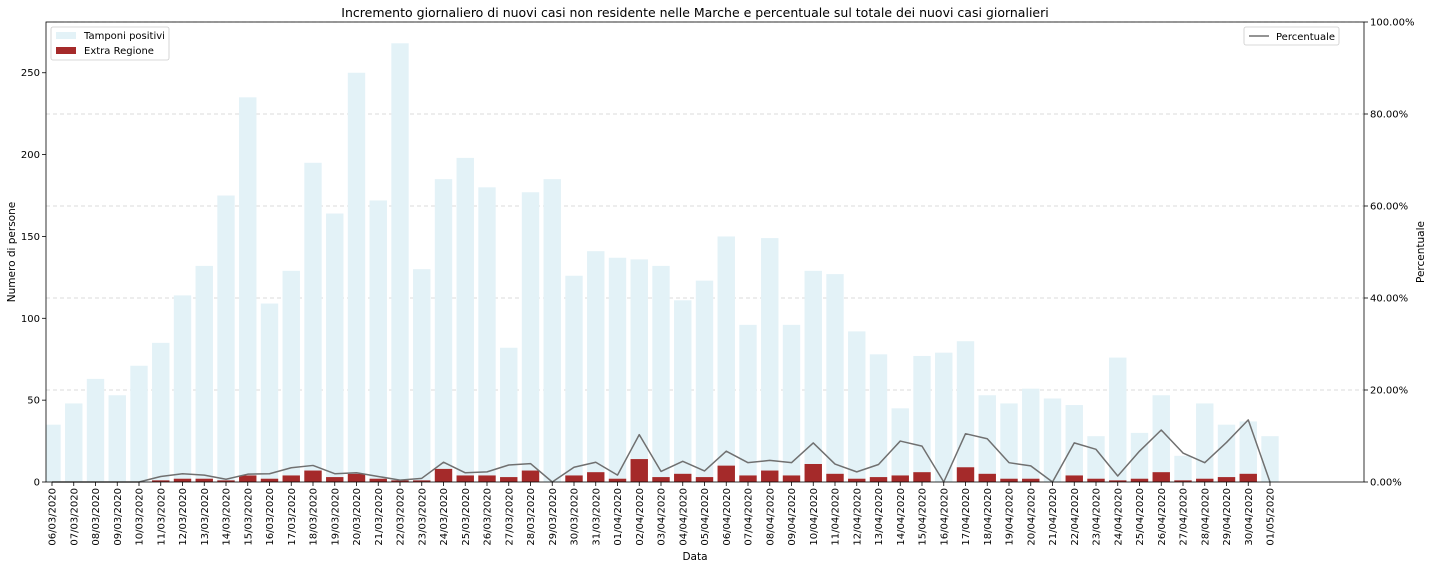  What do you see at coordinates (901, 517) in the screenshot?
I see `x-tick-label: 14/04/2020` at bounding box center [901, 517].